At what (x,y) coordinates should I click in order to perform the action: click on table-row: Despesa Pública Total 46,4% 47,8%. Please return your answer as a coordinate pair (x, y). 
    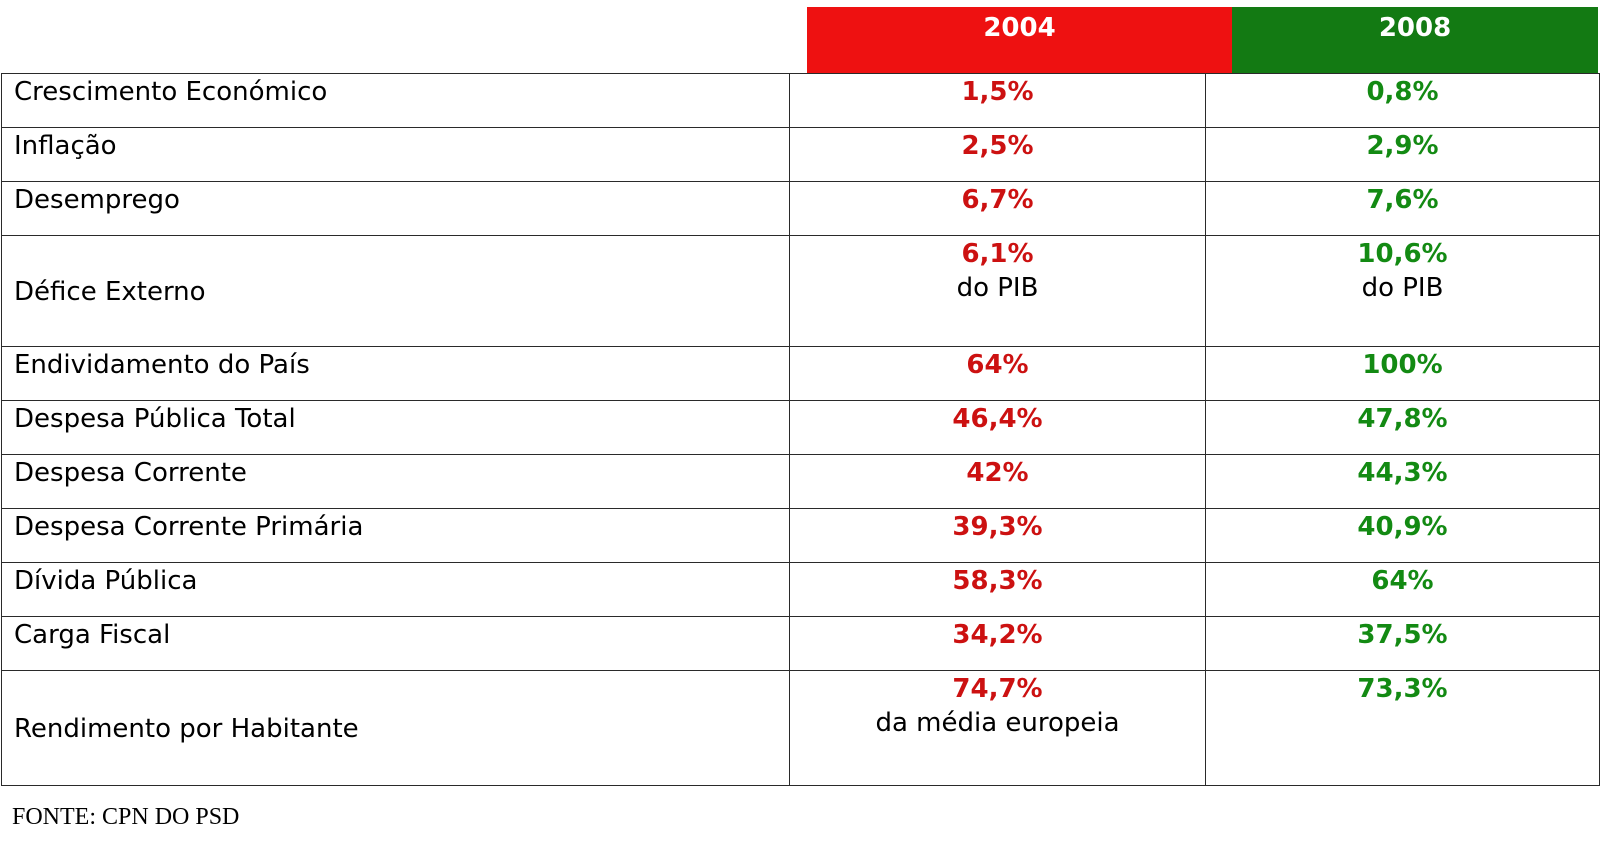
    Looking at the image, I should click on (800, 427).